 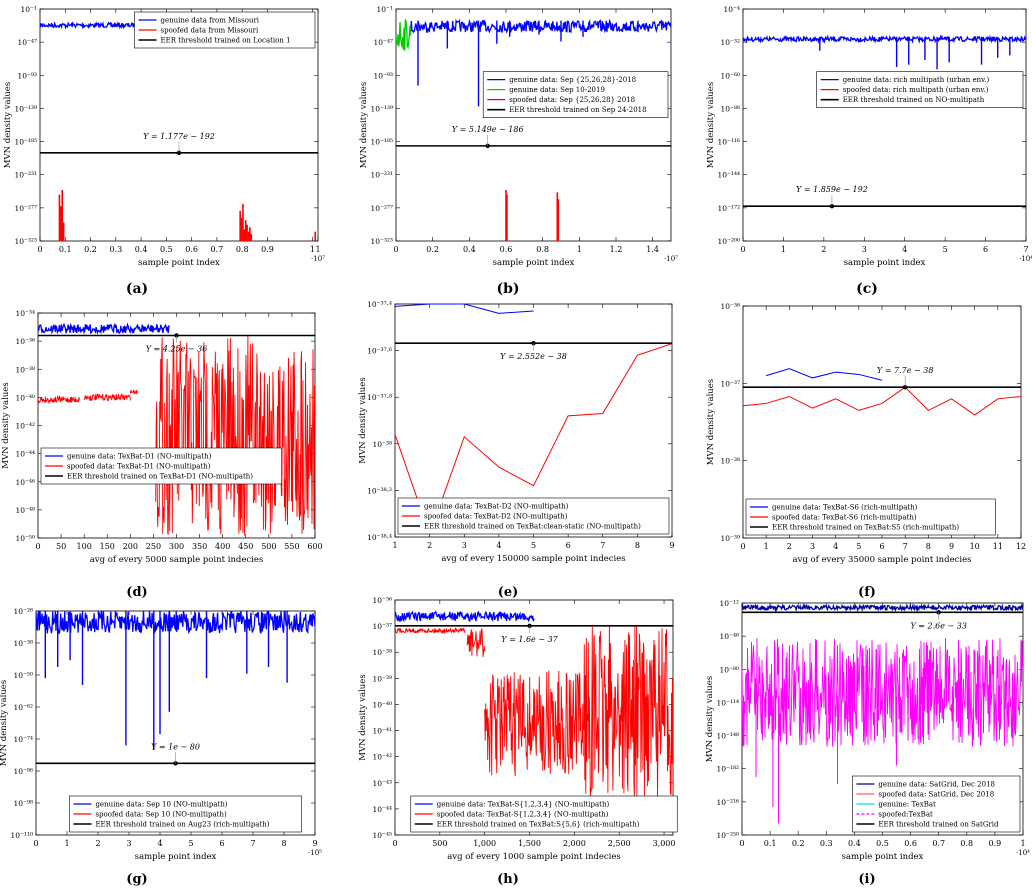 What do you see at coordinates (905, 815) in the screenshot?
I see `legend-label: spoofed:TexBat` at bounding box center [905, 815].